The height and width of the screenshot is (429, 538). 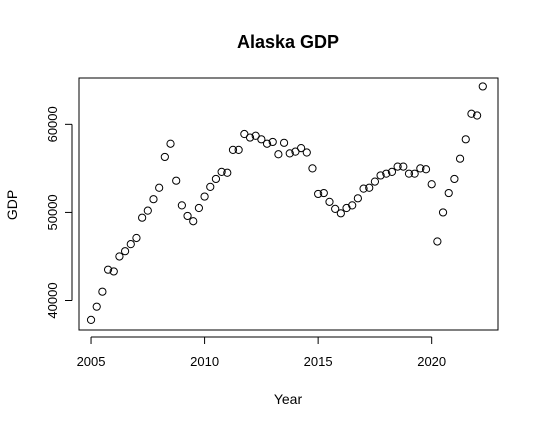 I want to click on x-tick-label: 2015, so click(x=318, y=361).